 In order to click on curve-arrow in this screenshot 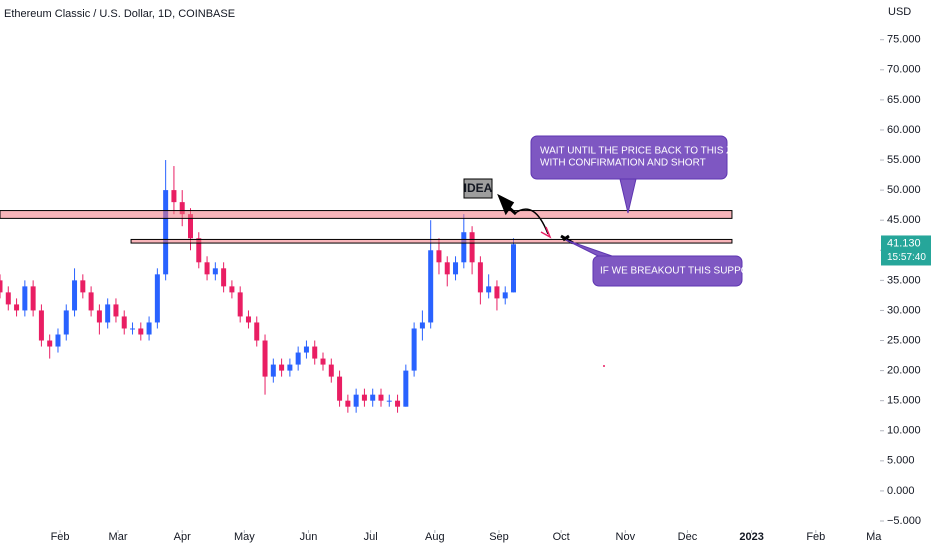, I will do `click(531, 221)`.